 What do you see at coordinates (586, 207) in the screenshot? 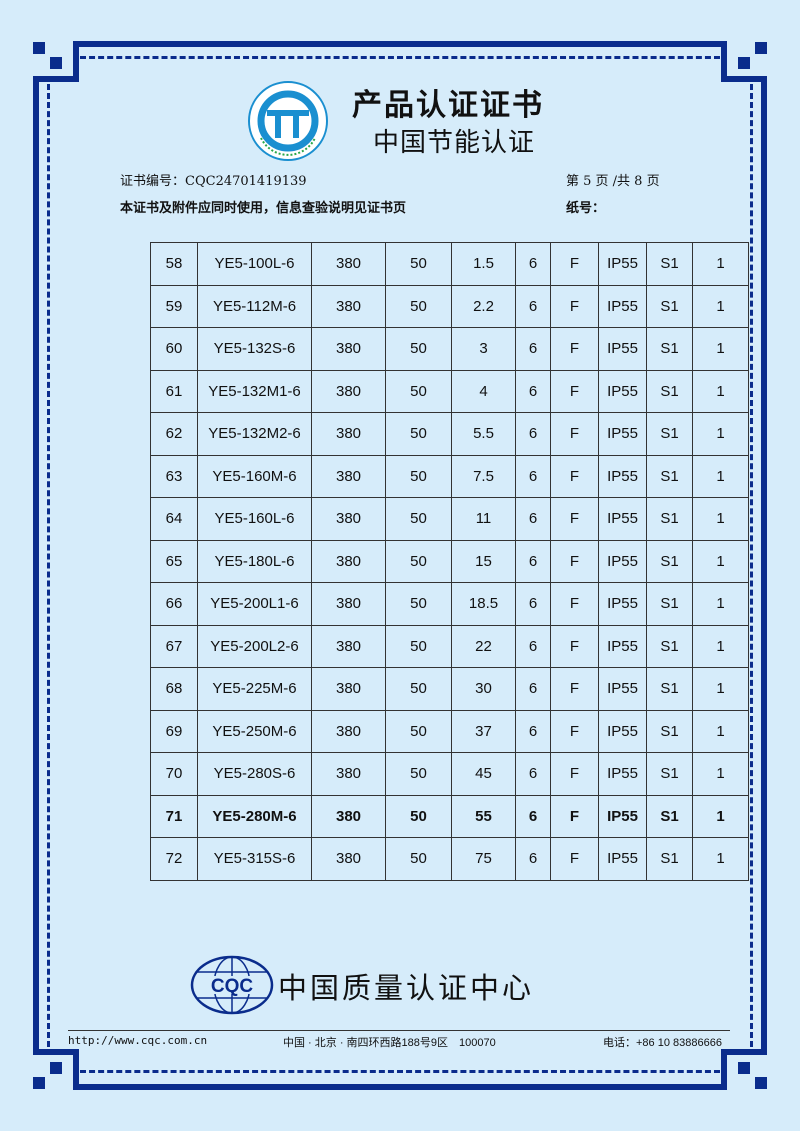
I see `paper-number: 纸号：` at bounding box center [586, 207].